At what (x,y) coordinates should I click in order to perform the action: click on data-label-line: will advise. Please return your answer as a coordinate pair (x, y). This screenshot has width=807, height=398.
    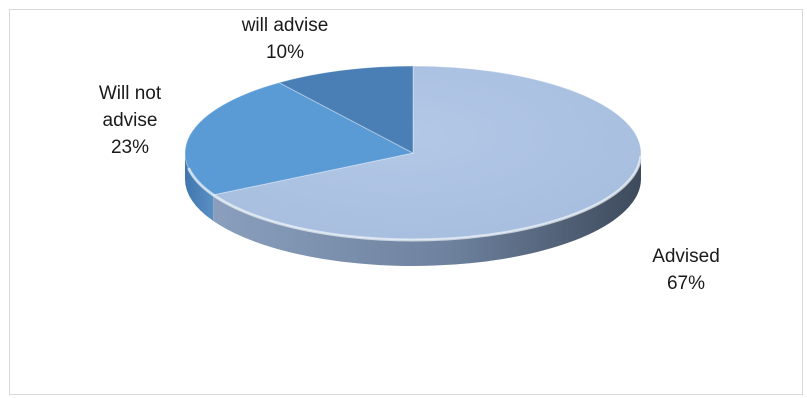
    Looking at the image, I should click on (285, 25).